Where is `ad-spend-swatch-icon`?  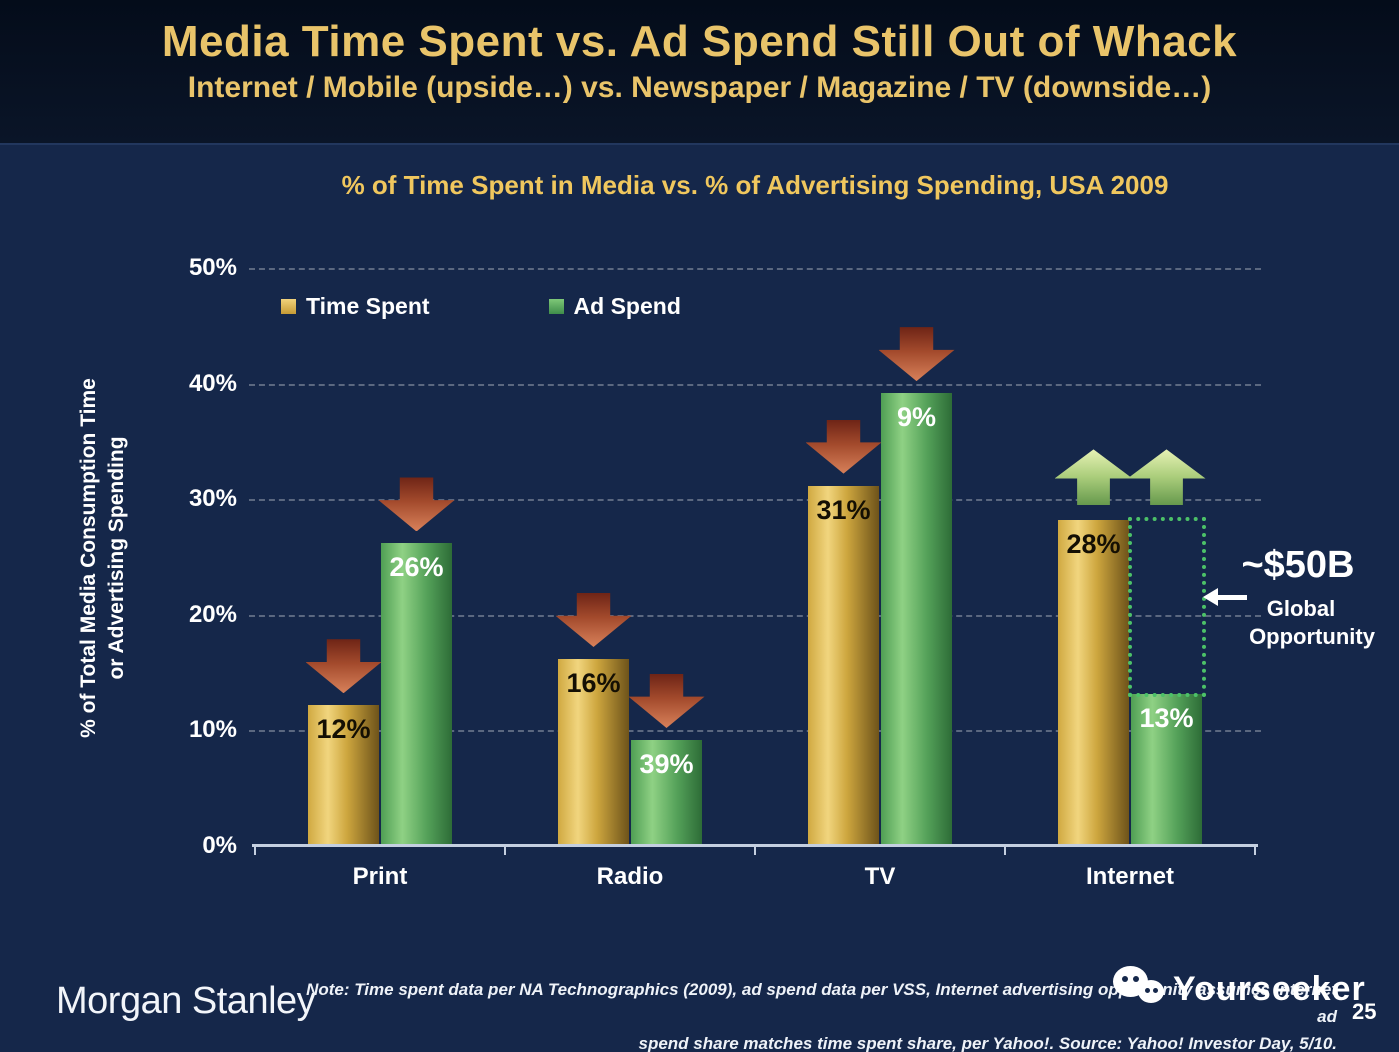
ad-spend-swatch-icon is located at coordinates (556, 306).